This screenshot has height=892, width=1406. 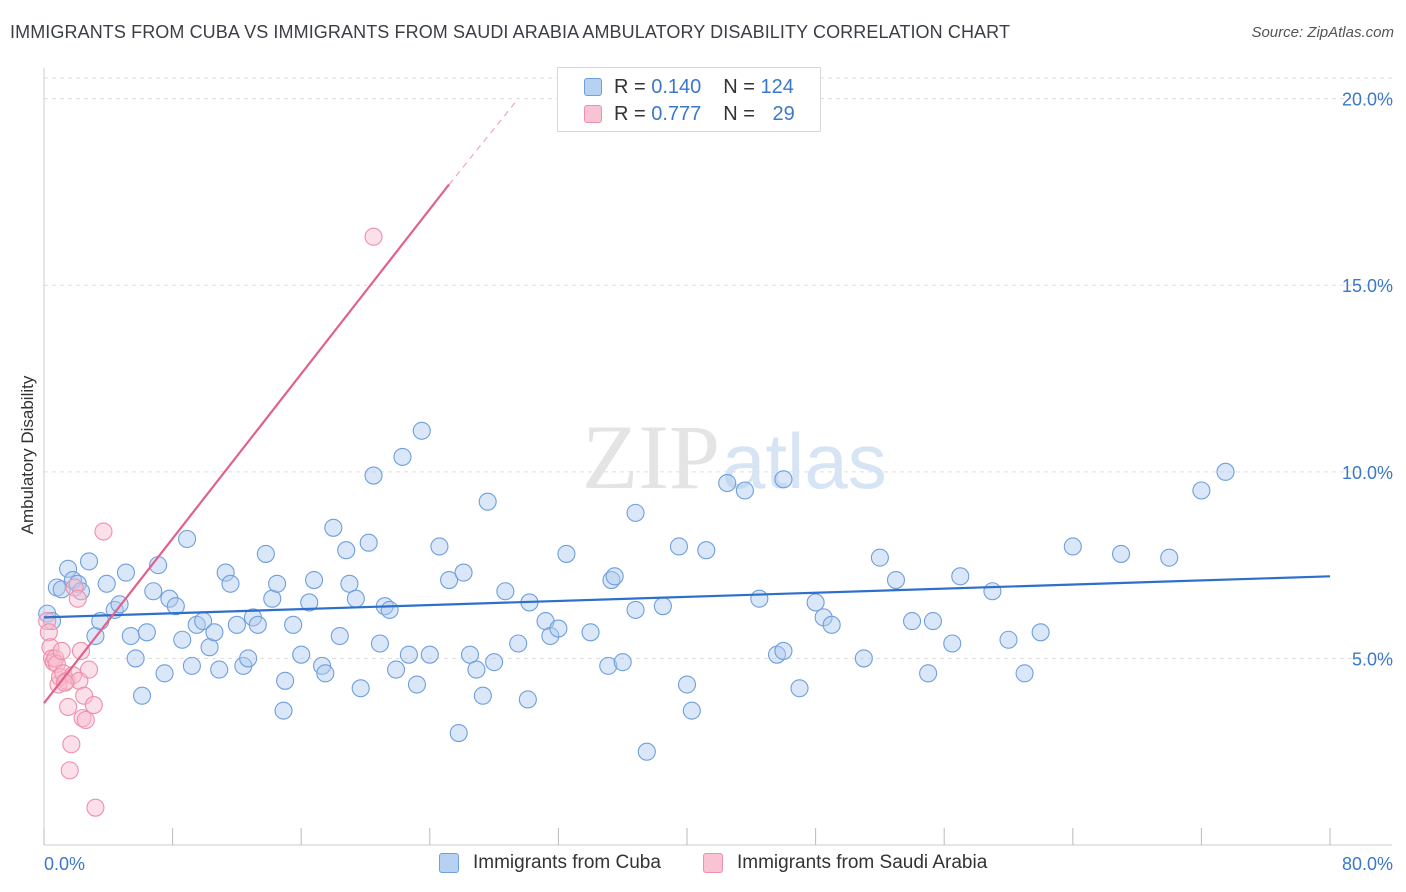 I want to click on bottom-legend-cuba: Immigrants from Cuba, so click(x=550, y=863).